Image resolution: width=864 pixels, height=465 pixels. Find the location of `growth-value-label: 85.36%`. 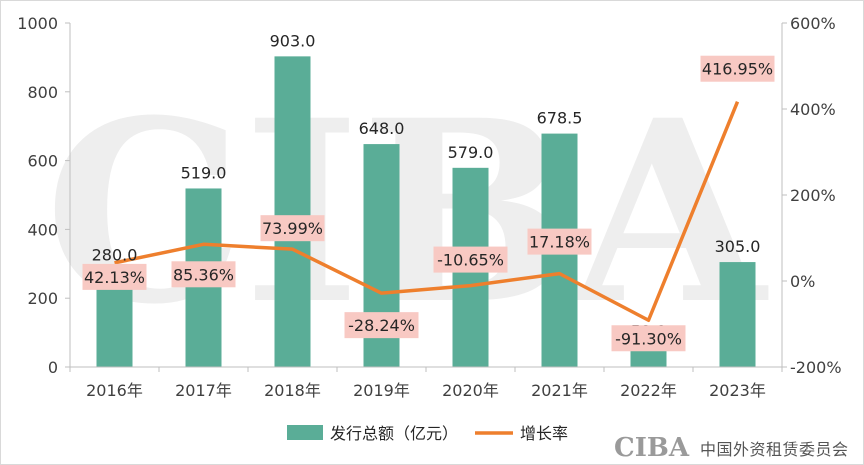

growth-value-label: 85.36% is located at coordinates (203, 274).